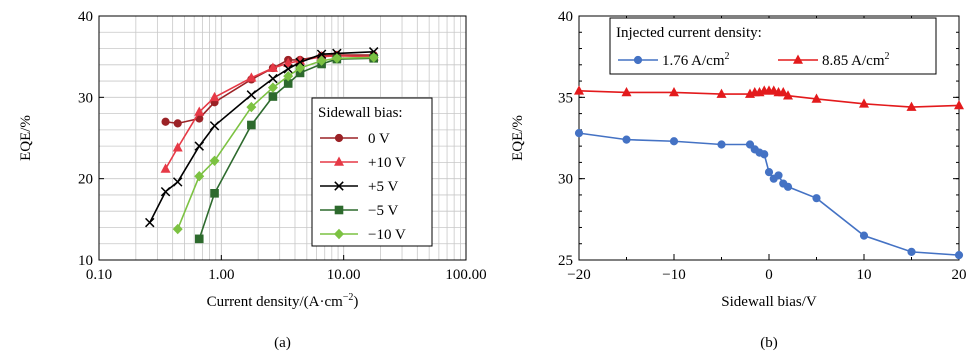 The height and width of the screenshot is (363, 969). Describe the element at coordinates (26, 138) in the screenshot. I see `y-axis-label-a: EQE/%` at that location.